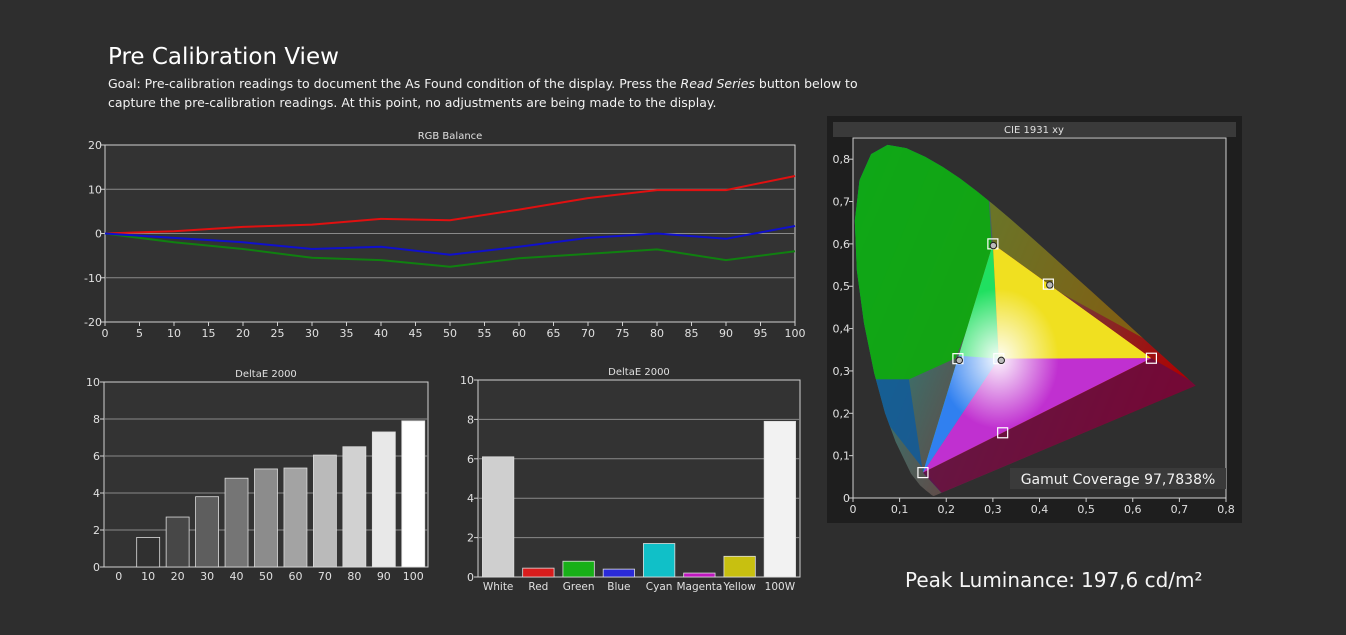 This screenshot has height=635, width=1346. I want to click on grayscale-deltae-ytick-label: 2, so click(96, 530).